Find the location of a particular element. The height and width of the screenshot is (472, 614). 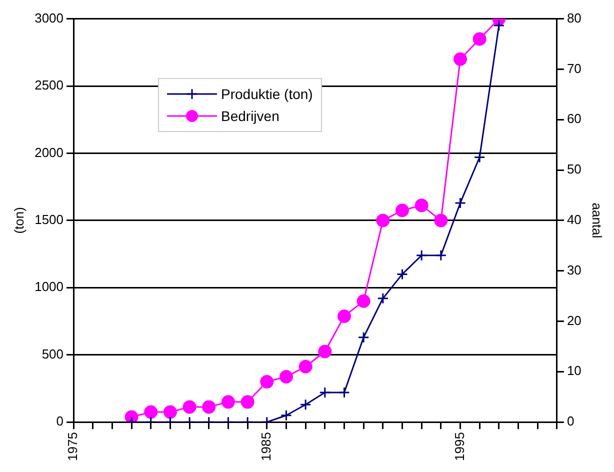

legend-label: Bedrijven is located at coordinates (250, 116).